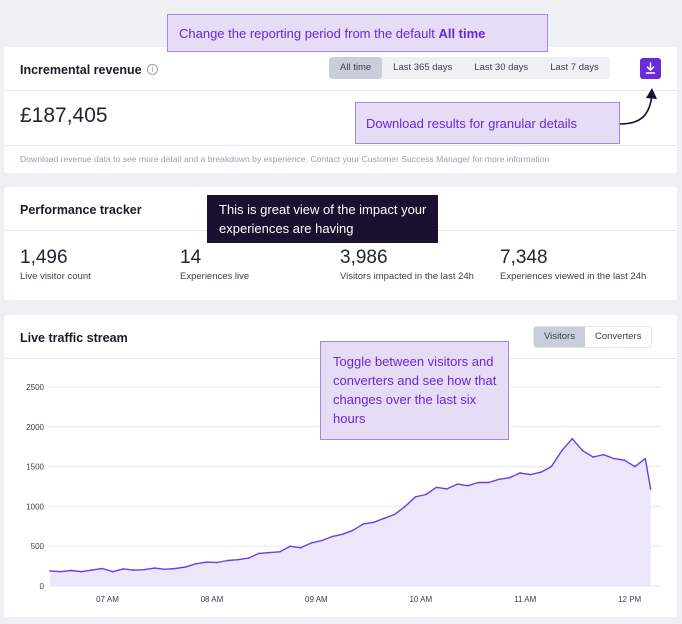 This screenshot has width=682, height=624. What do you see at coordinates (618, 337) in the screenshot?
I see `toggle-converters-button: Converters` at bounding box center [618, 337].